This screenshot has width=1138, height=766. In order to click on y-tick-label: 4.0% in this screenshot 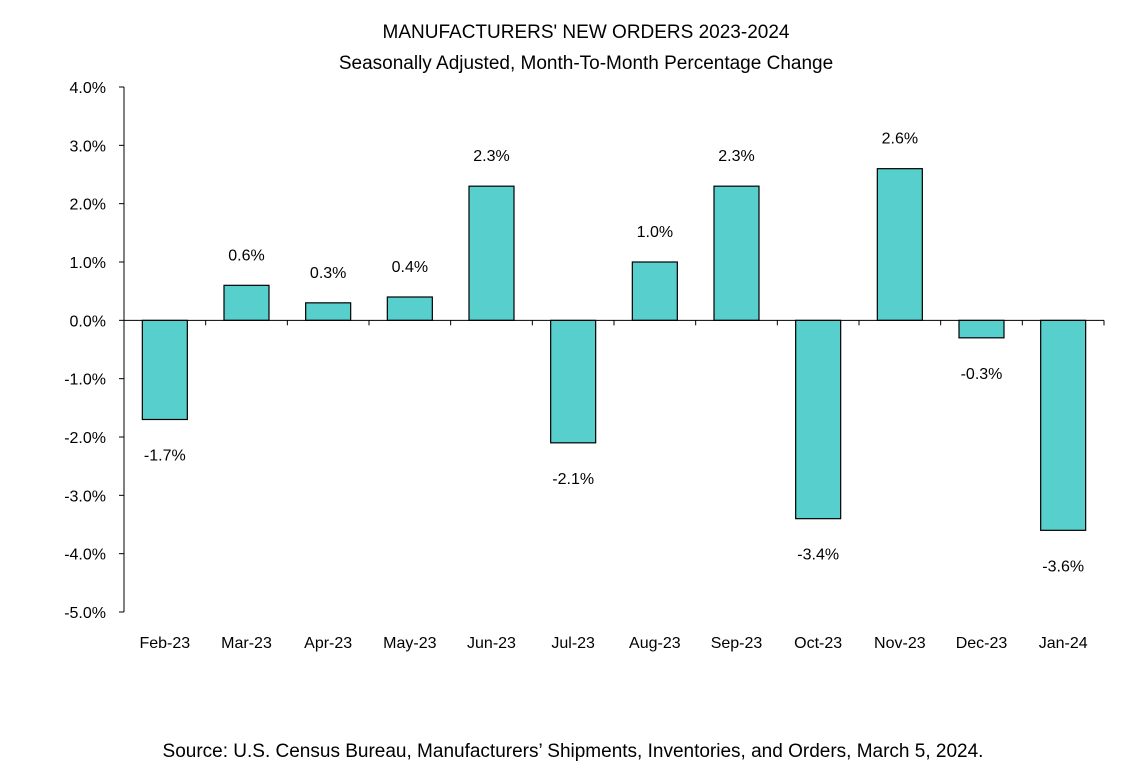, I will do `click(88, 88)`.